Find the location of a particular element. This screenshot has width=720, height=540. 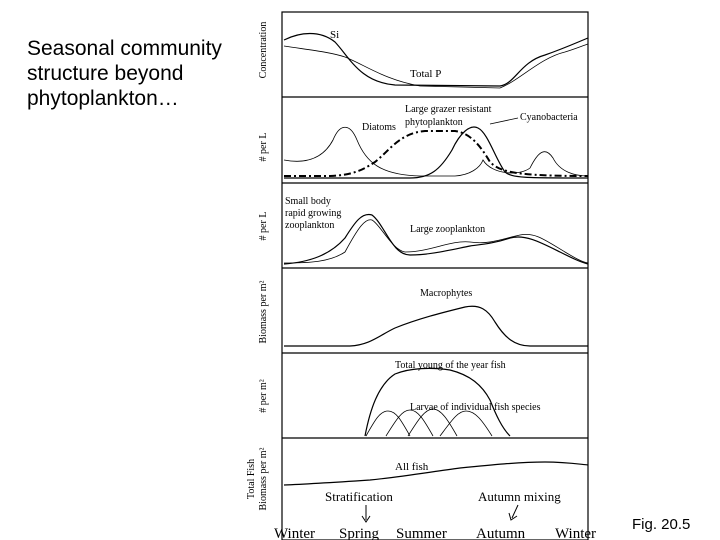

diatoms-label: Diatoms is located at coordinates (379, 127).